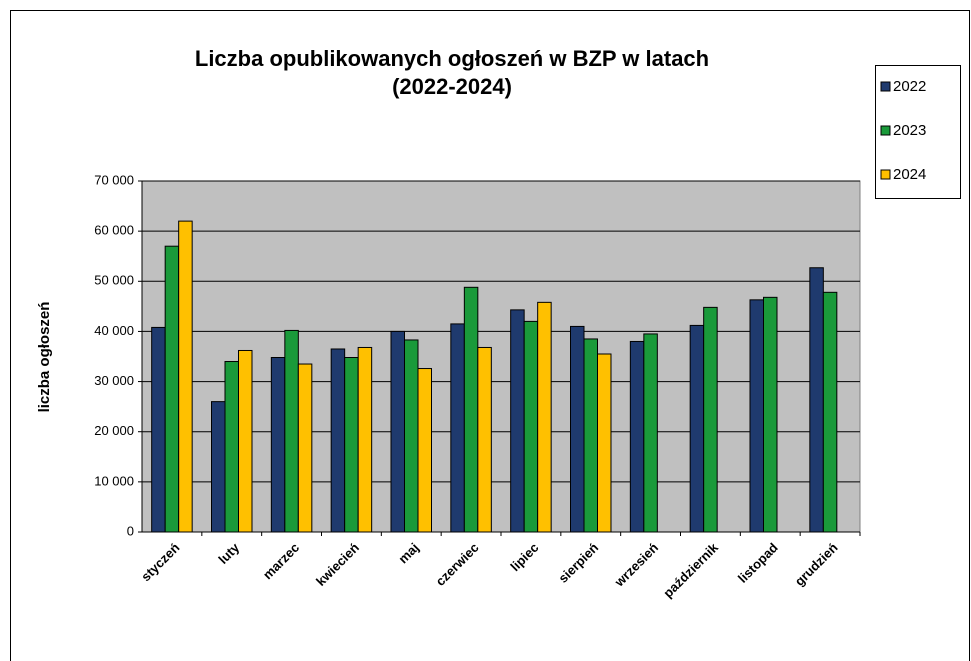  What do you see at coordinates (909, 130) in the screenshot?
I see `legend-label: 2023` at bounding box center [909, 130].